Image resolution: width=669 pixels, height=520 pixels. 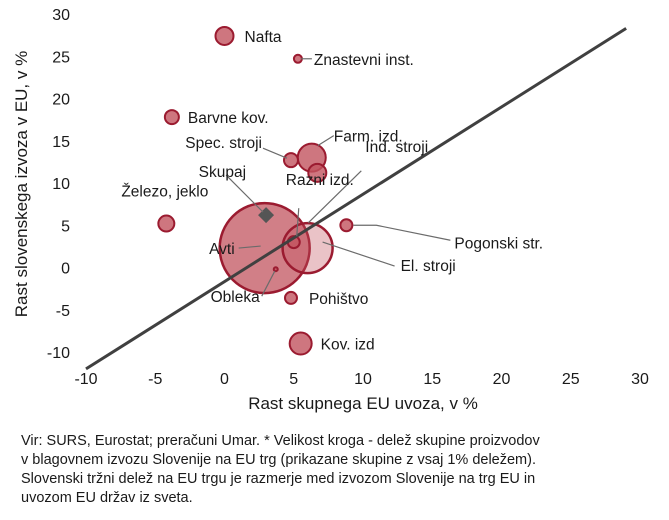 What do you see at coordinates (498, 243) in the screenshot?
I see `data-label: Pogonski str.` at bounding box center [498, 243].